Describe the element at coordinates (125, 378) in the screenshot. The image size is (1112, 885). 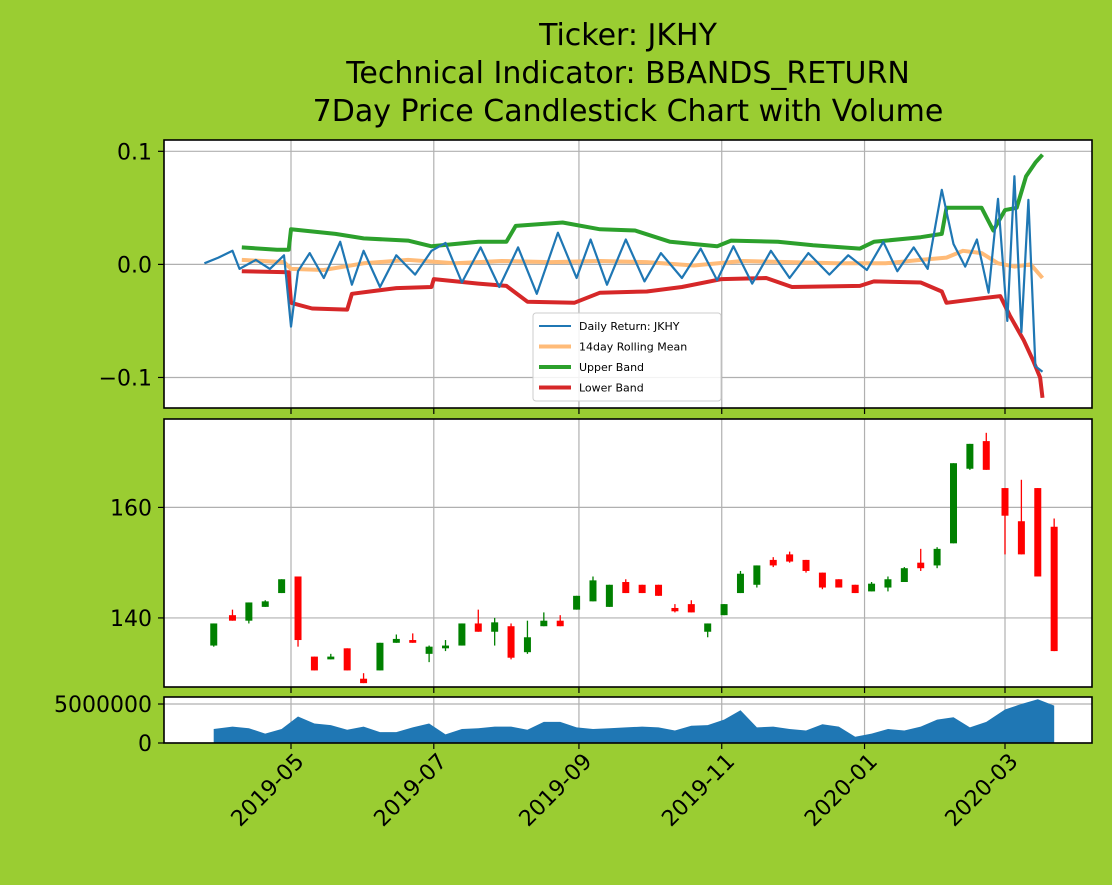
I see `y-tick-label: −0.1` at that location.